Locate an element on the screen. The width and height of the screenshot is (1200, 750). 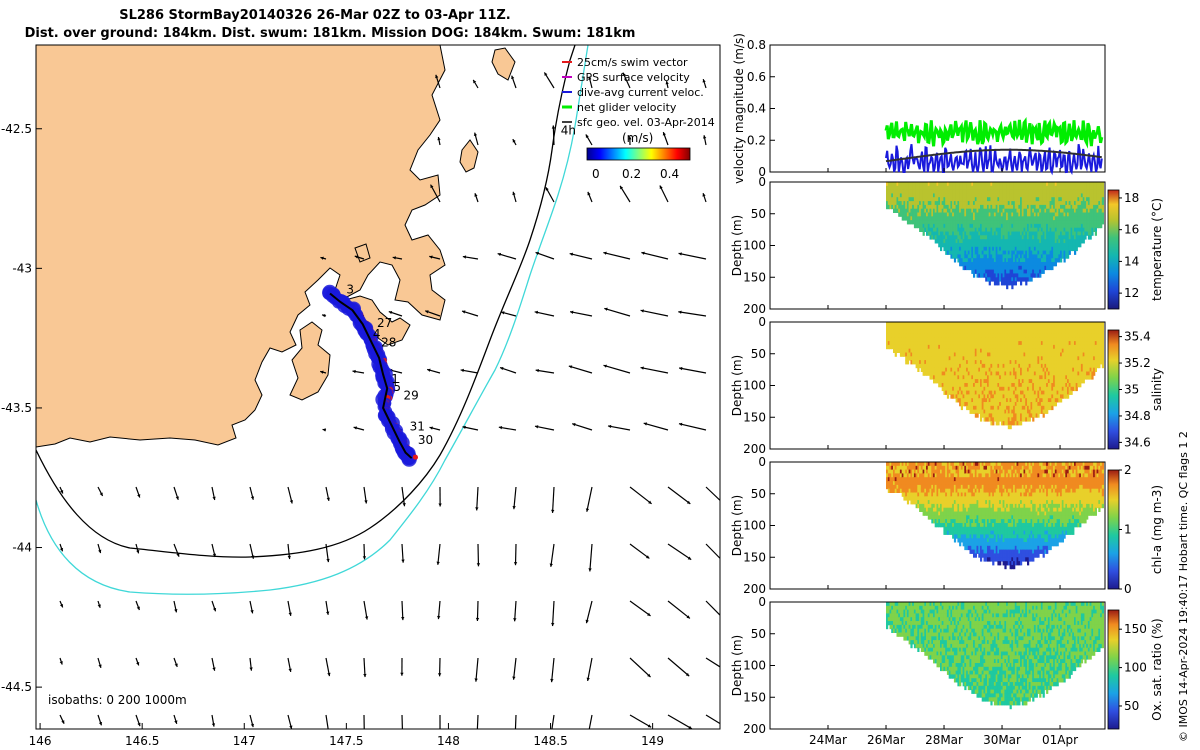
map-y-tick-label: -43 is located at coordinates (22, 268).